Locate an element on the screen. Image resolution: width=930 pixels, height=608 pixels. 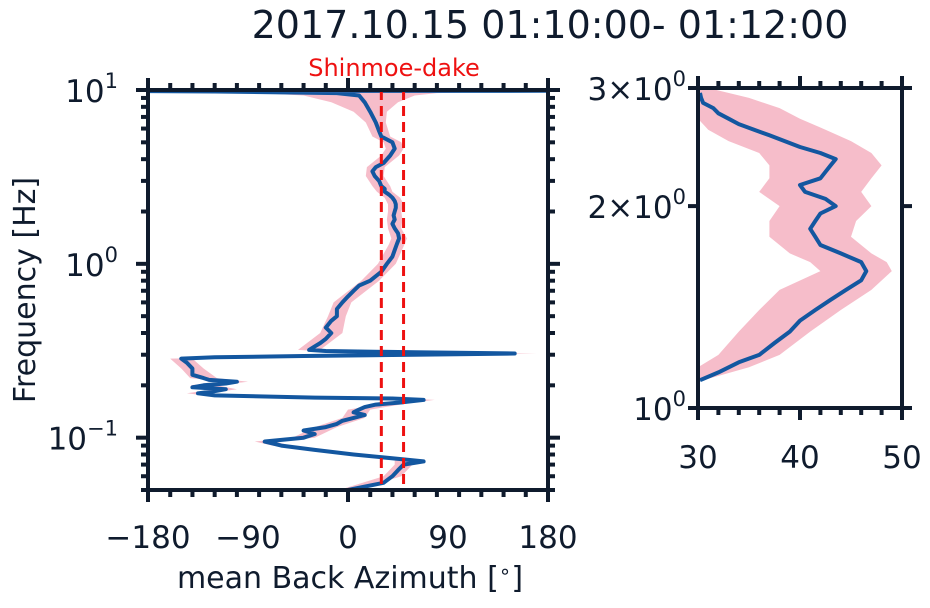
inset-plot-line is located at coordinates (783, 237).